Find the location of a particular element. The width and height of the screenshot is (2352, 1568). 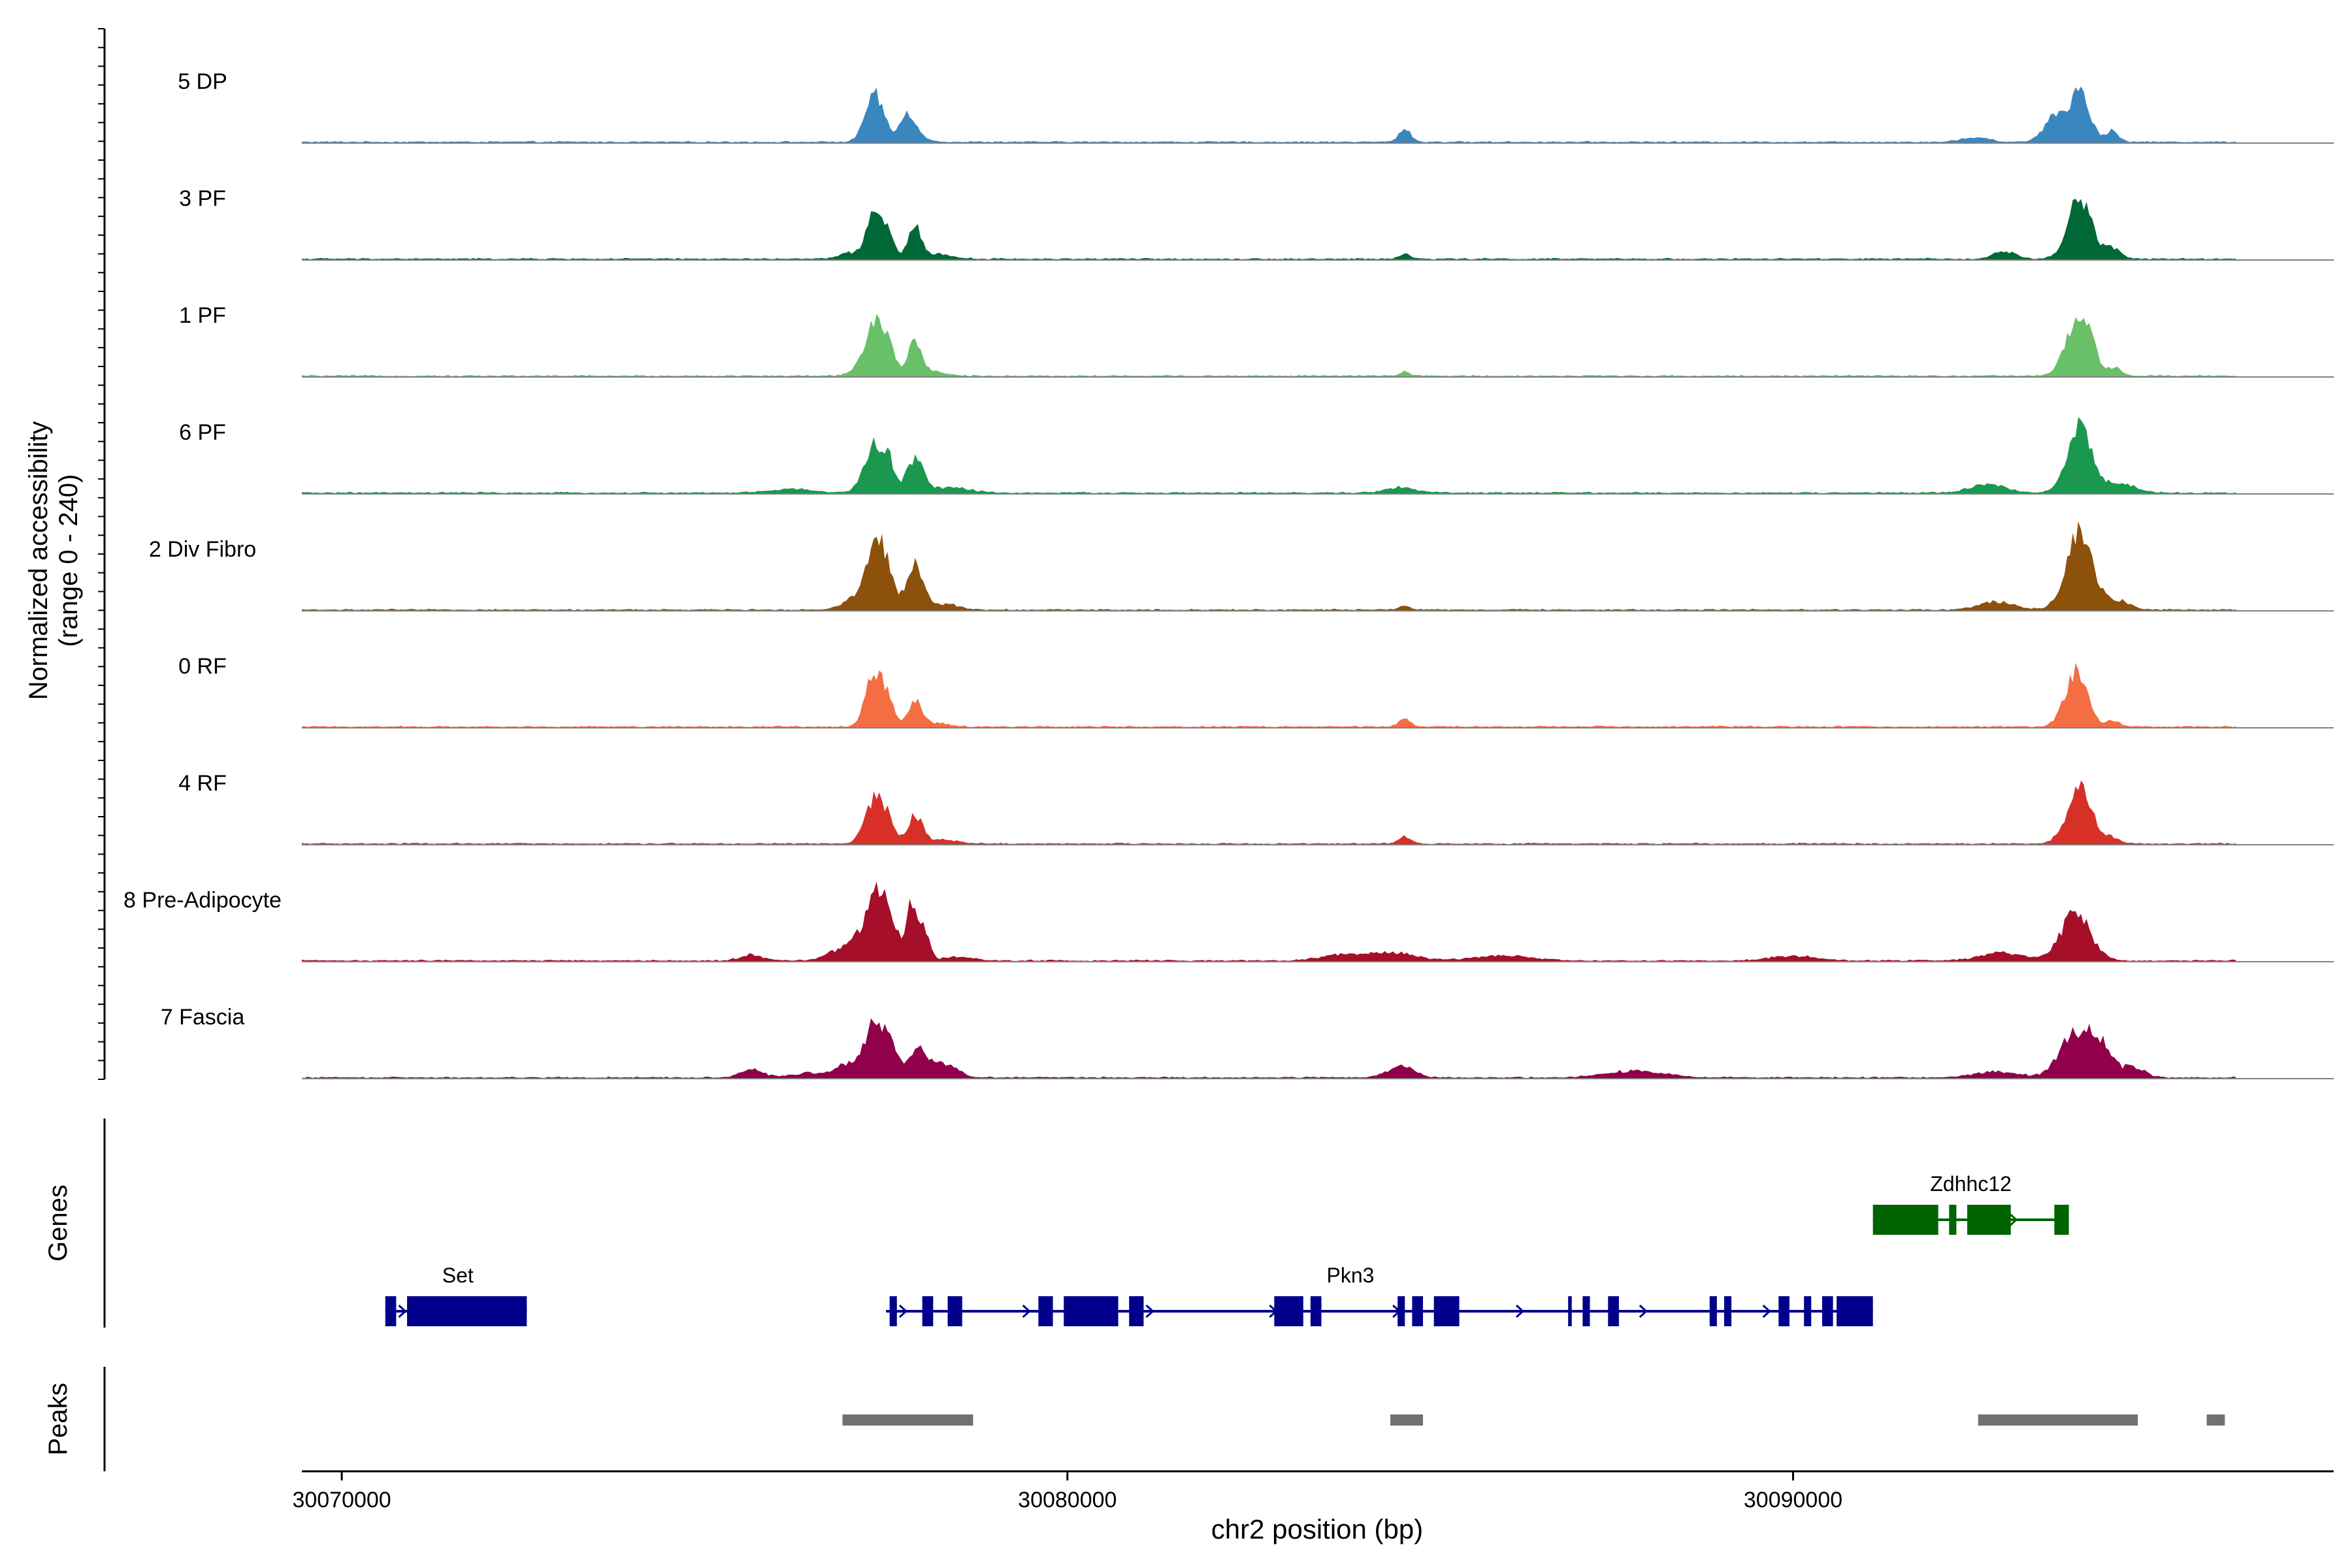

coverage-track: 4 RF is located at coordinates (1256, 808).